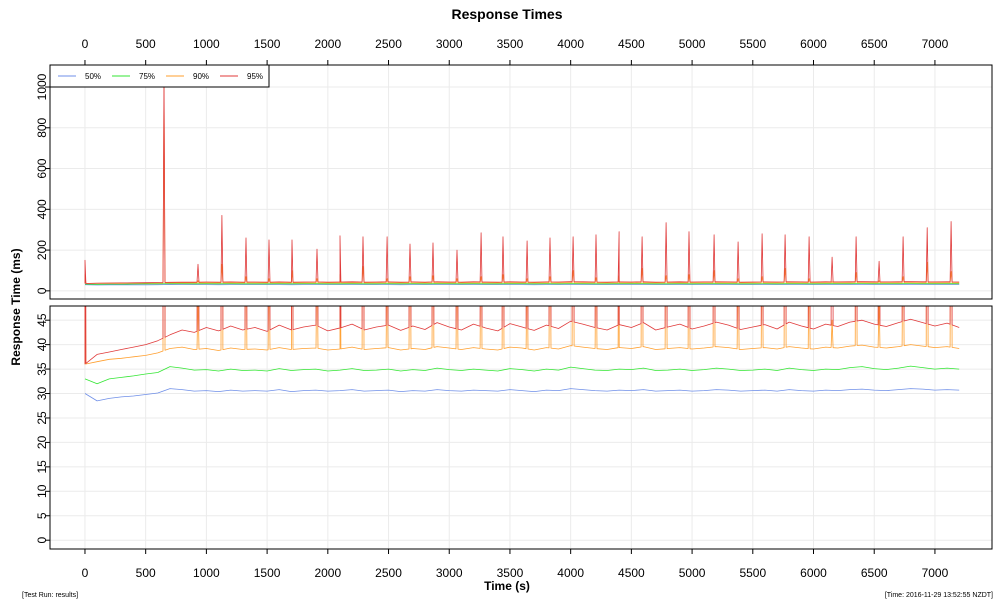 This screenshot has width=1000, height=600. What do you see at coordinates (42, 250) in the screenshot?
I see `y-tick-label: 200` at bounding box center [42, 250].